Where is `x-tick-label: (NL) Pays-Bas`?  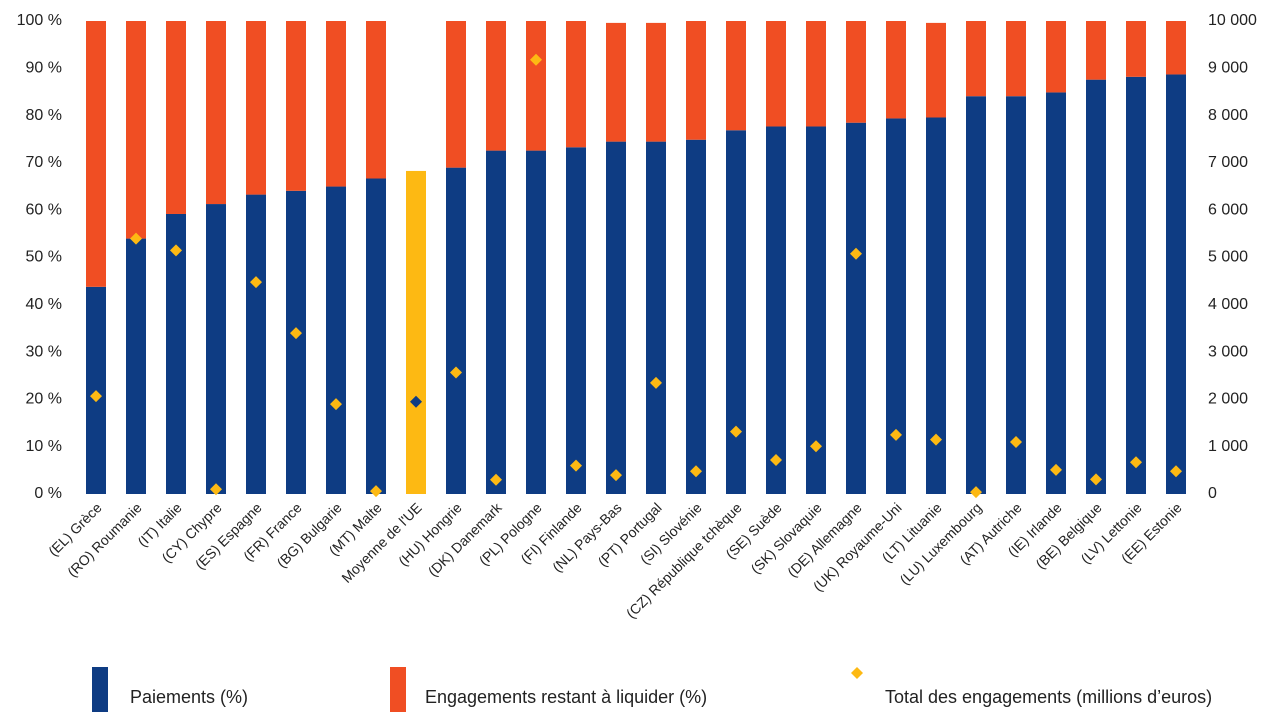 x-tick-label: (NL) Pays-Bas is located at coordinates (587, 537).